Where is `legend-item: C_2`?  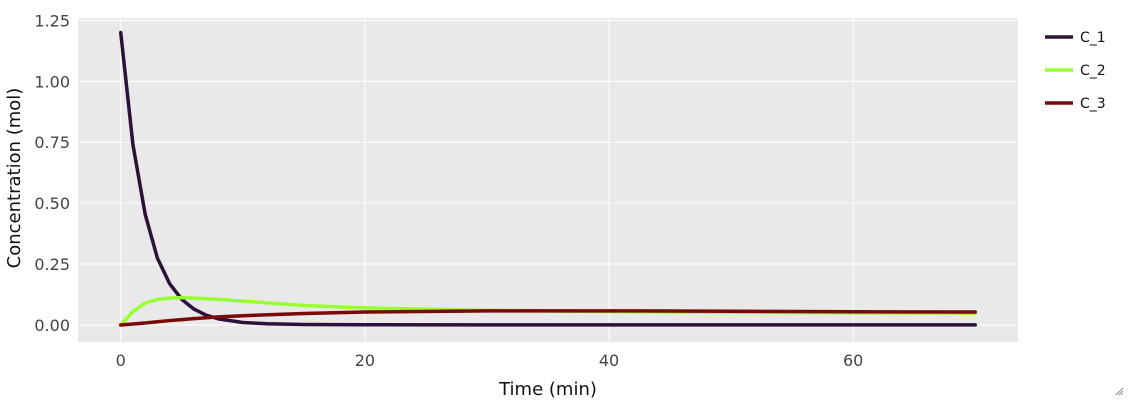
legend-item: C_2 is located at coordinates (1075, 71).